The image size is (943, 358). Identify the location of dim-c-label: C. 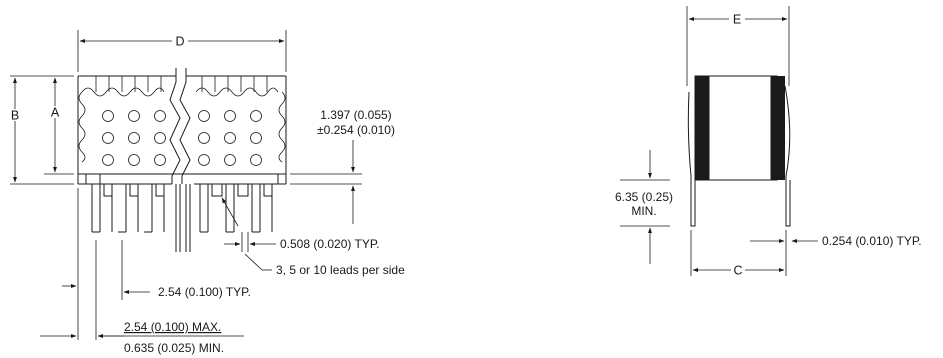
(737, 271).